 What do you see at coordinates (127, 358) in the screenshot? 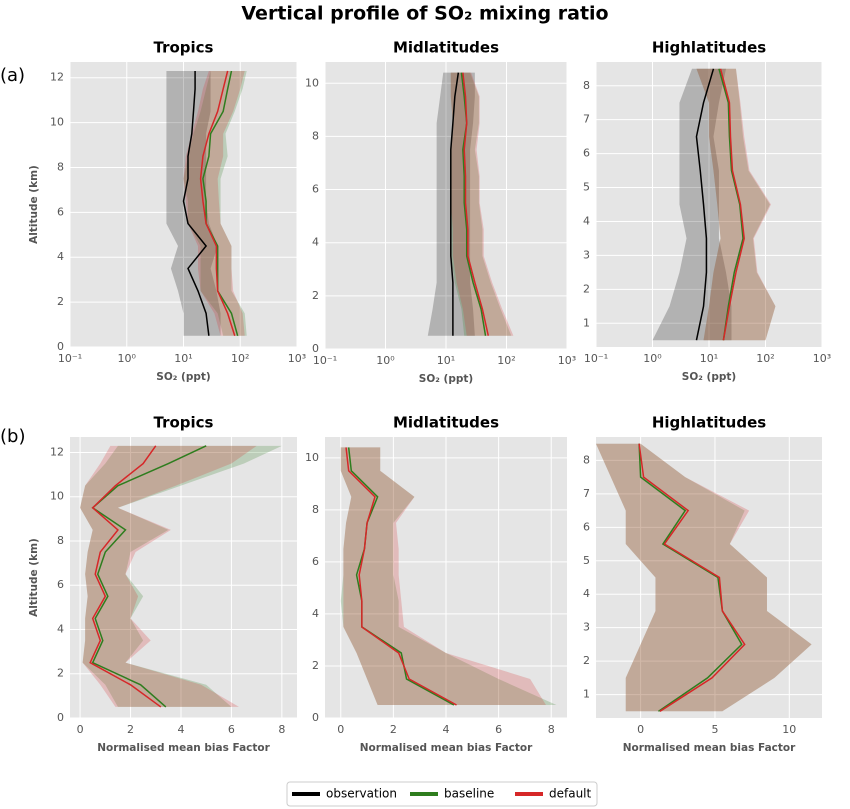
I see `x-tick-label: 10⁰` at bounding box center [127, 358].